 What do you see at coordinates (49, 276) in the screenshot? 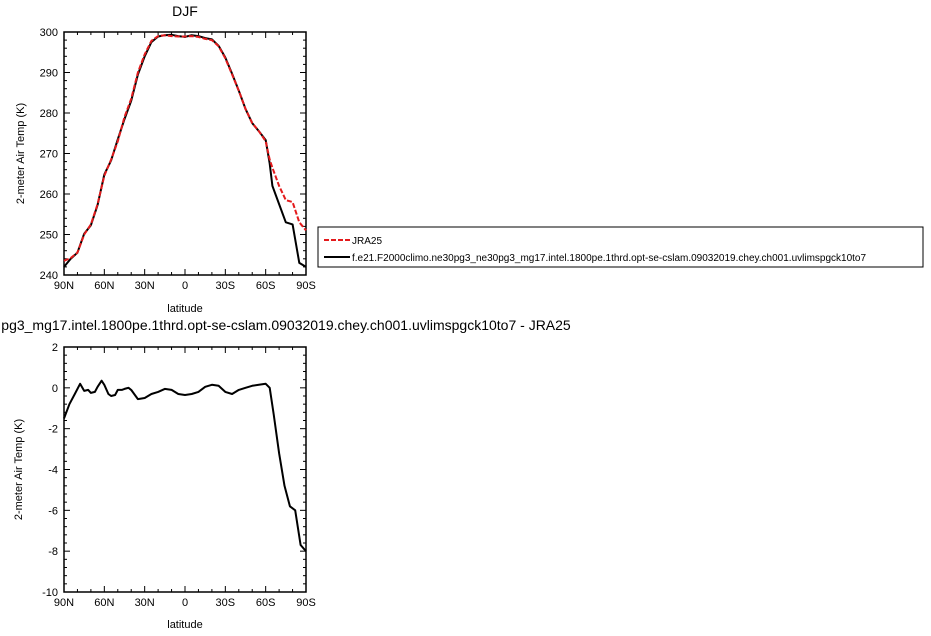
I see `y-tick-label: 240` at bounding box center [49, 276].